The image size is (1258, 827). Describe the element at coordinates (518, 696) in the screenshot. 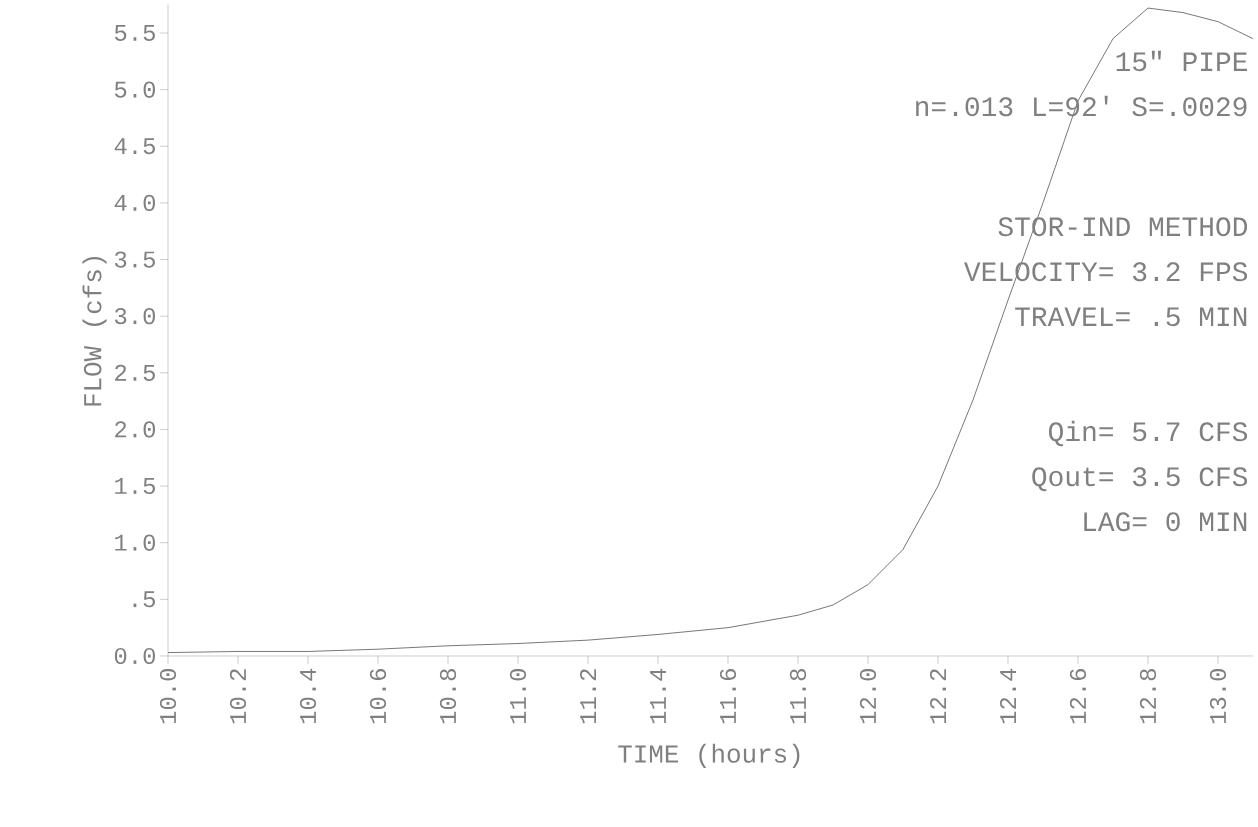

I see `x-tick-label: 11.0` at that location.